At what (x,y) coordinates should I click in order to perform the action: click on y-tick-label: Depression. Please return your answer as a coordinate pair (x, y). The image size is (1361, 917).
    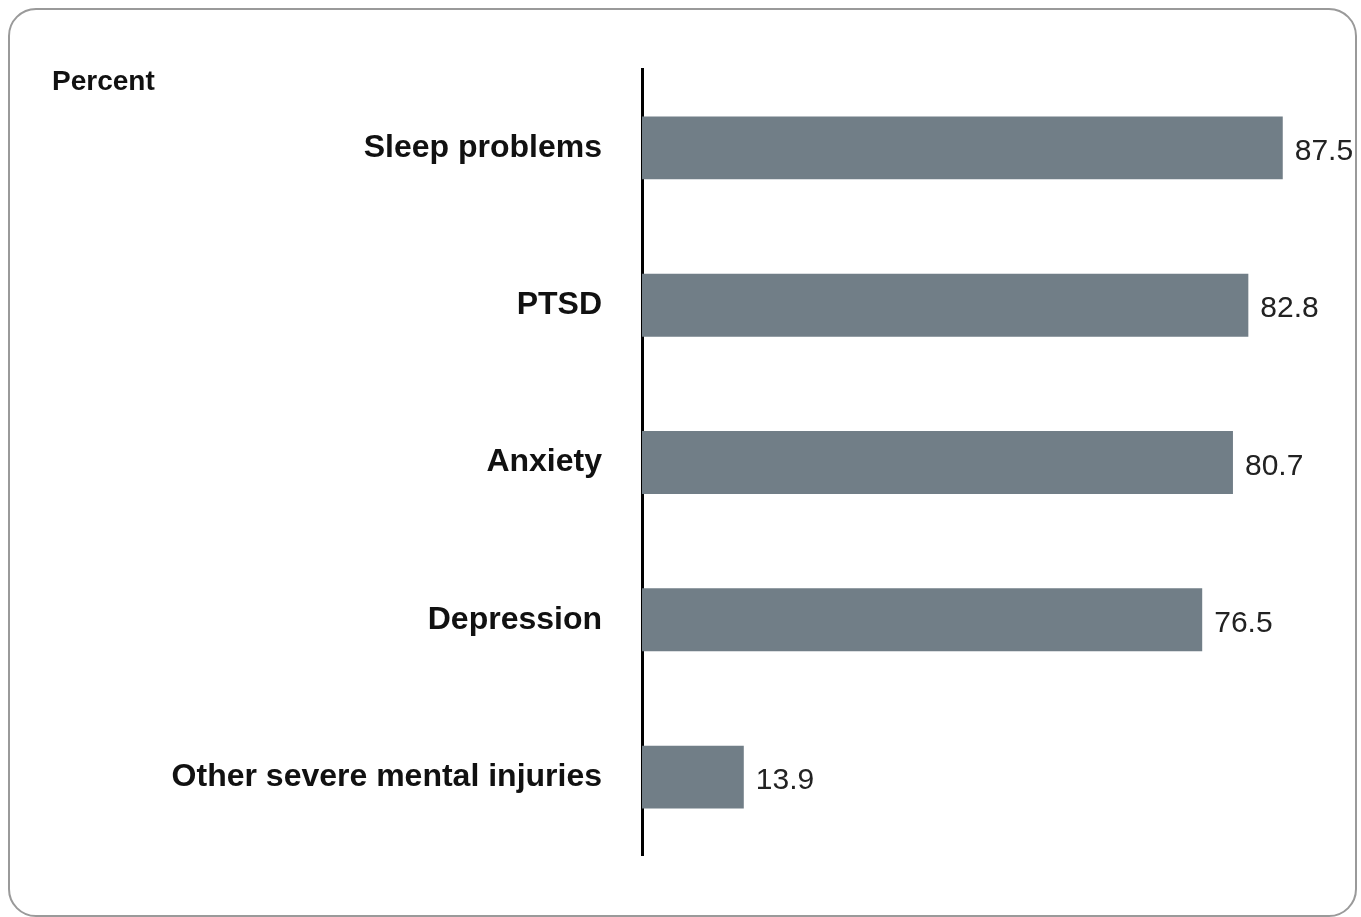
    Looking at the image, I should click on (514, 617).